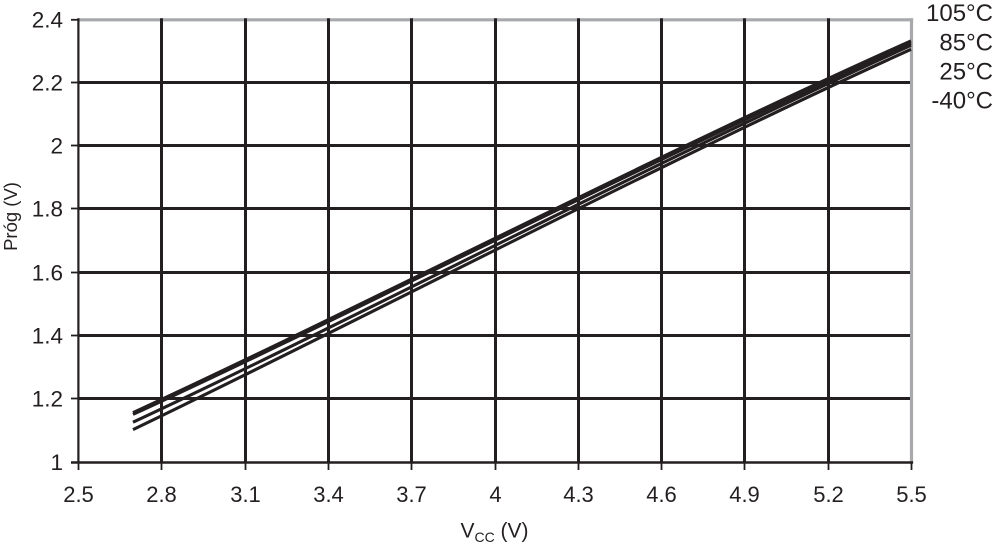 The width and height of the screenshot is (996, 545). Describe the element at coordinates (47, 398) in the screenshot. I see `svg-text: 1.2` at that location.